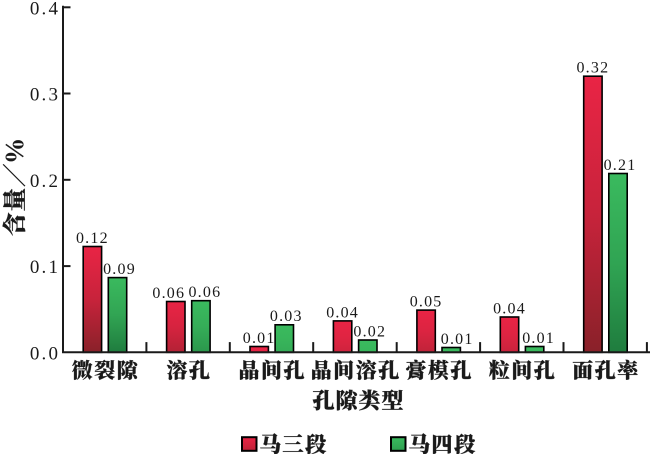  What do you see at coordinates (92, 238) in the screenshot?
I see `svg-text: 0.12` at bounding box center [92, 238].